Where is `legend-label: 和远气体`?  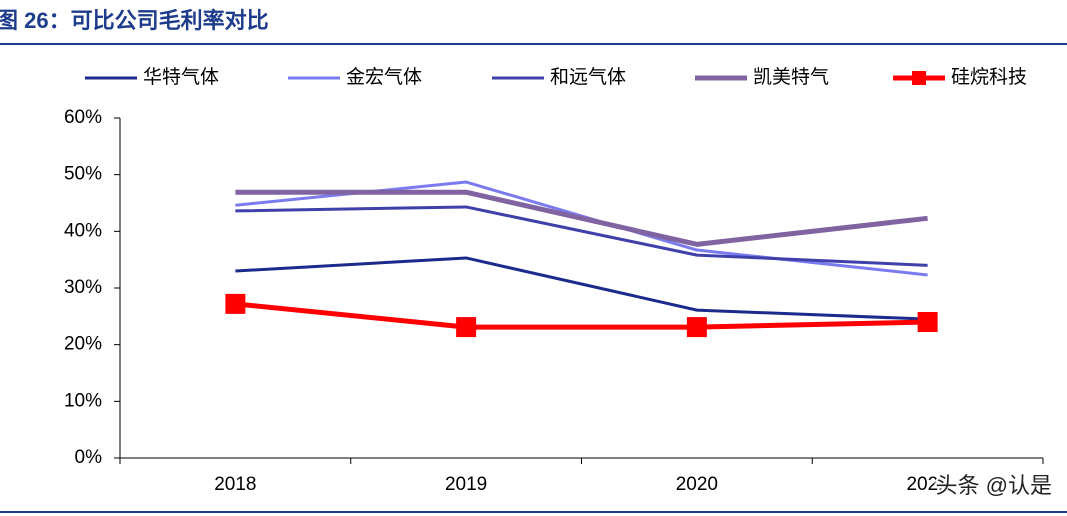
legend-label: 和远气体 is located at coordinates (588, 77).